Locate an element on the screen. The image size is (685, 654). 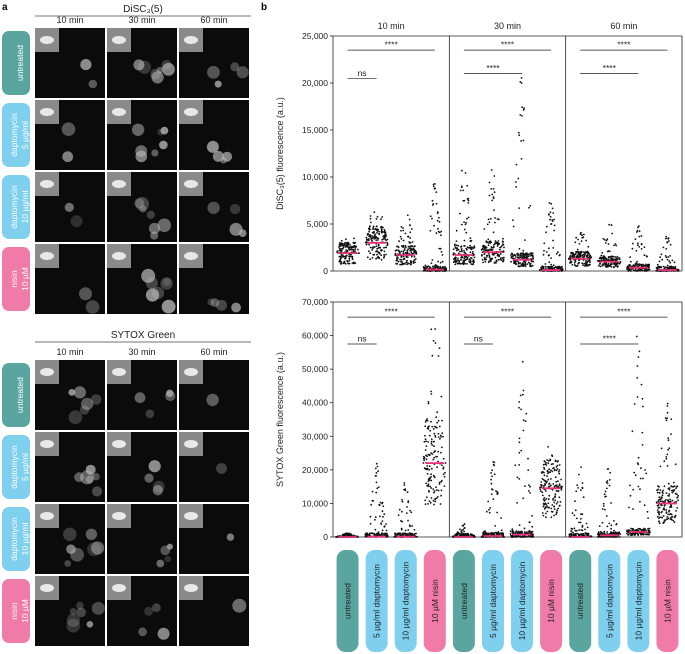
time-label: 10 min is located at coordinates (69, 20).